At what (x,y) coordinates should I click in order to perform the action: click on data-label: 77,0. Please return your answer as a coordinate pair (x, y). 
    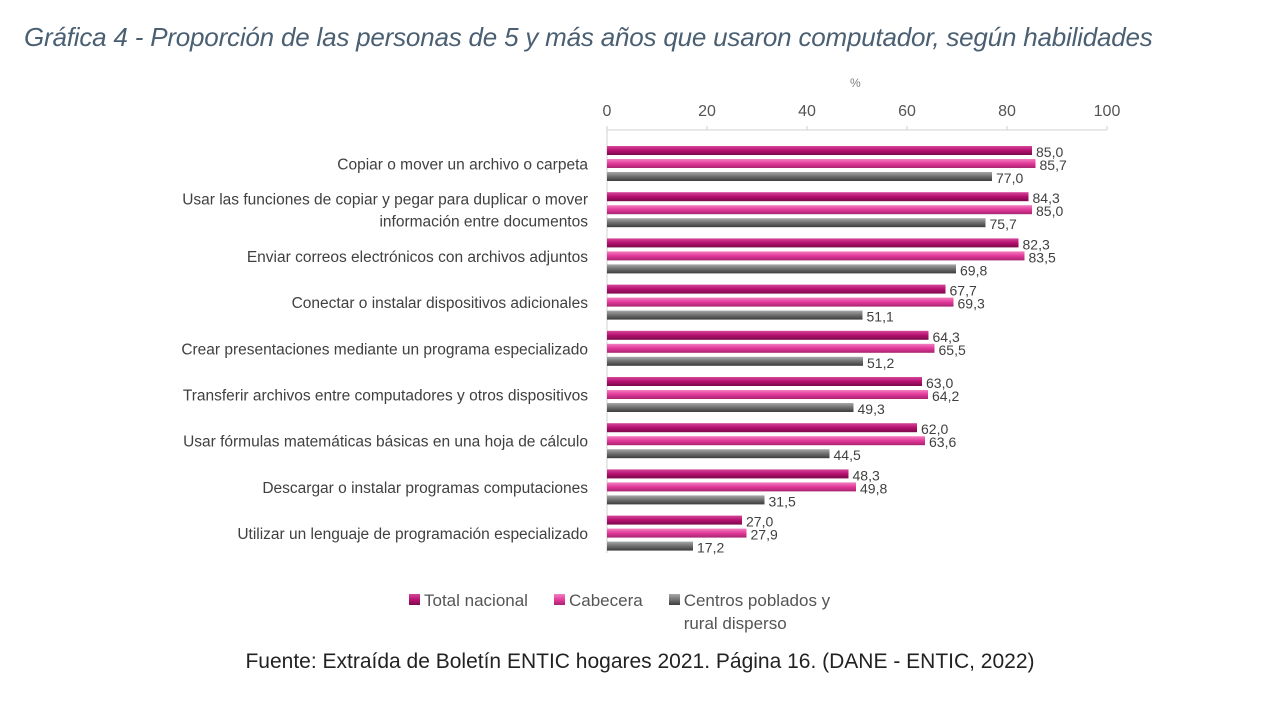
    Looking at the image, I should click on (1009, 178).